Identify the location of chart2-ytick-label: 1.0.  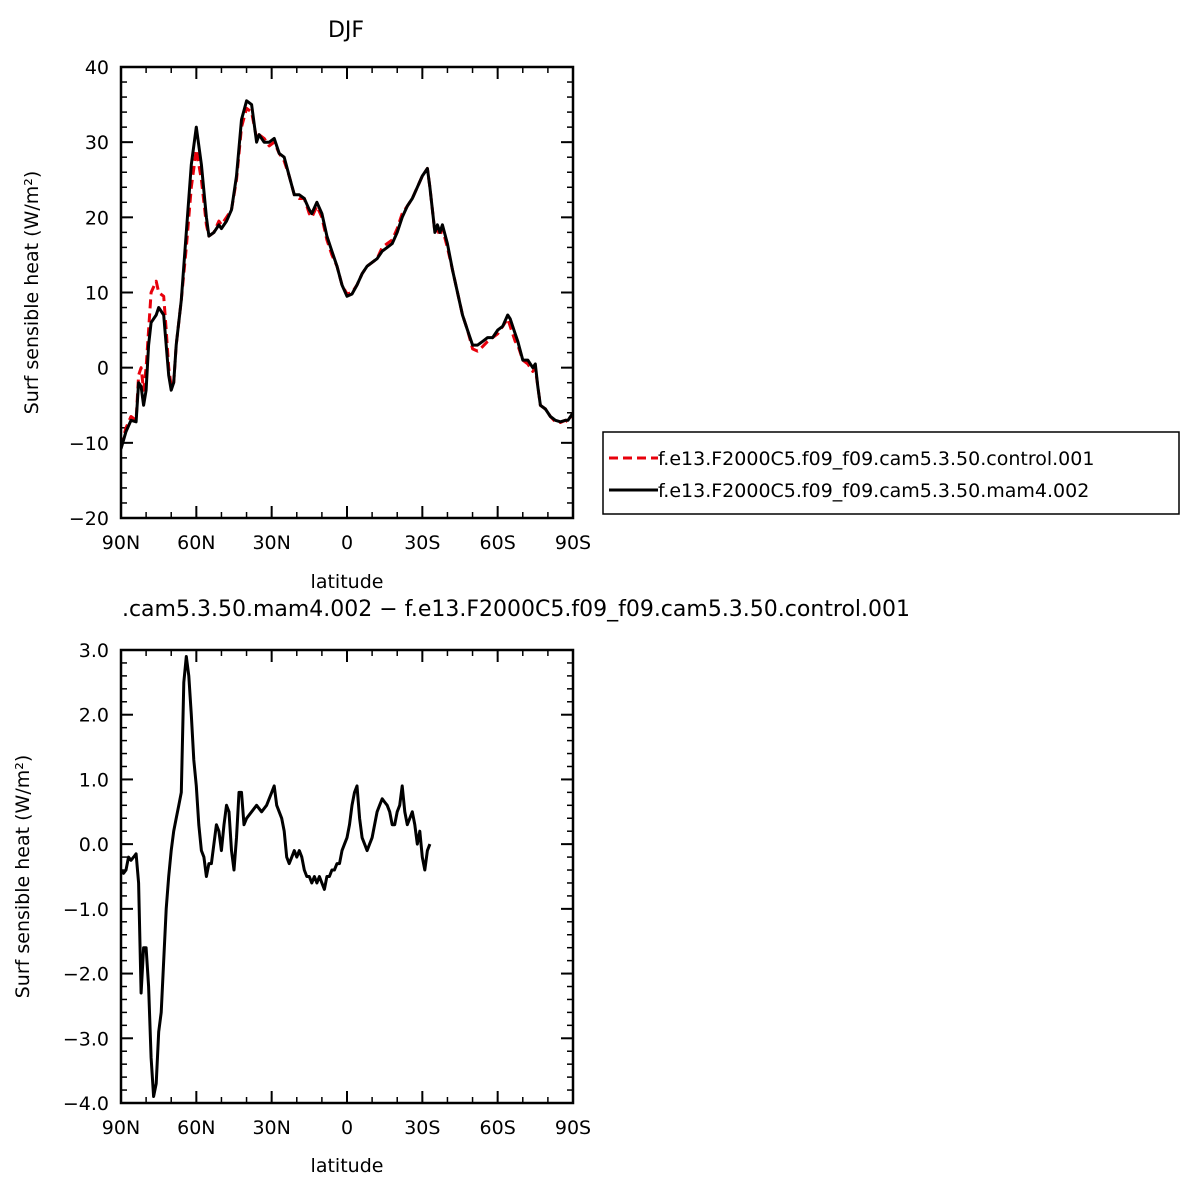
(94, 780).